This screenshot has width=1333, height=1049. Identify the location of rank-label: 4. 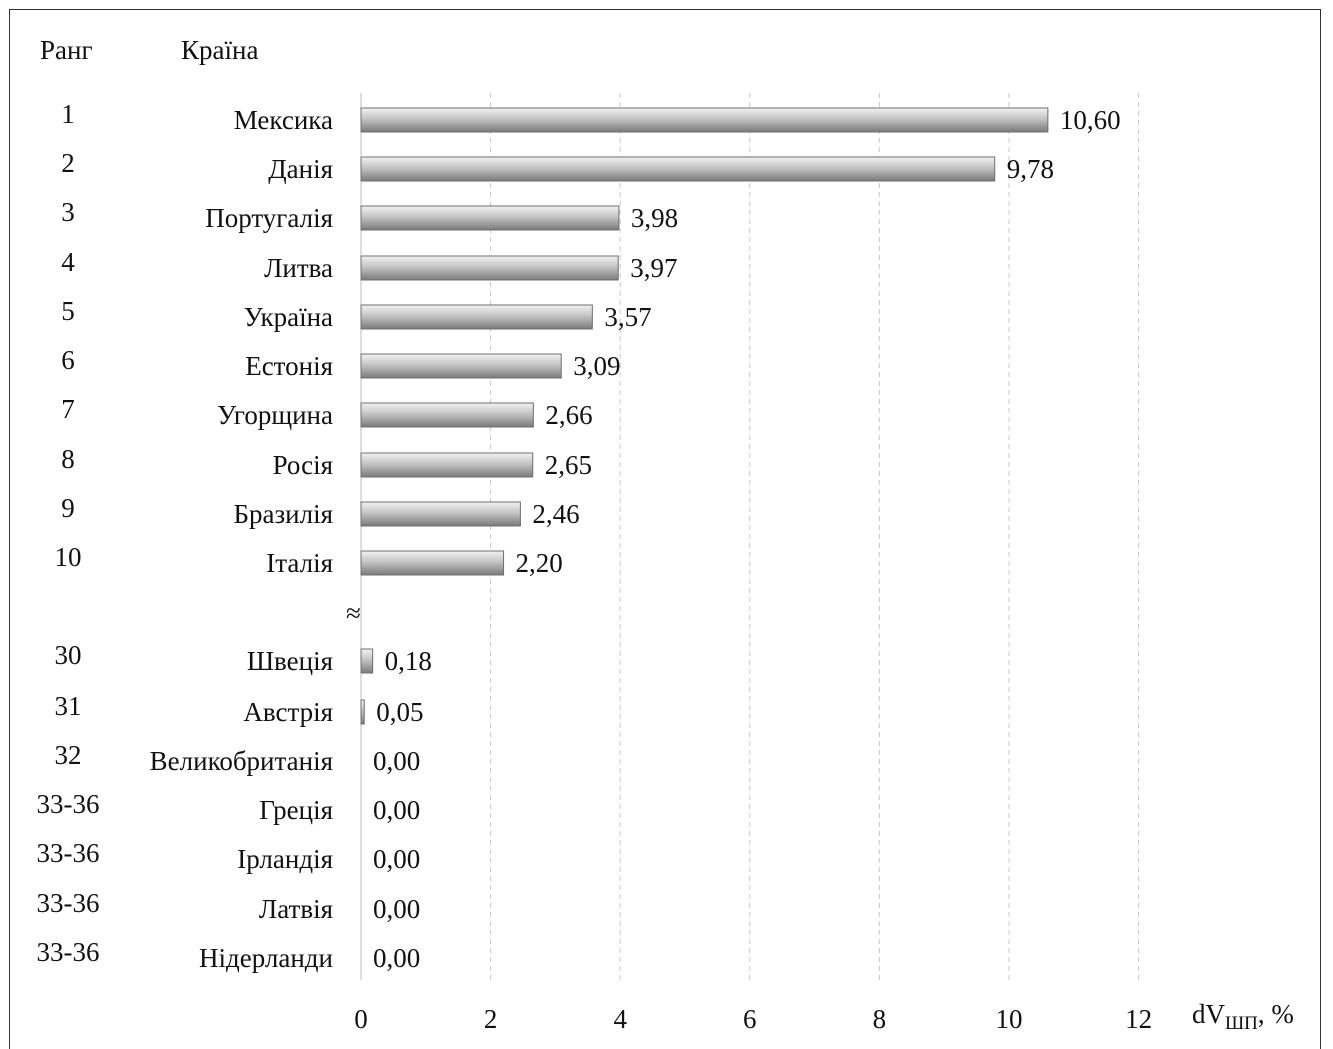
(68, 262).